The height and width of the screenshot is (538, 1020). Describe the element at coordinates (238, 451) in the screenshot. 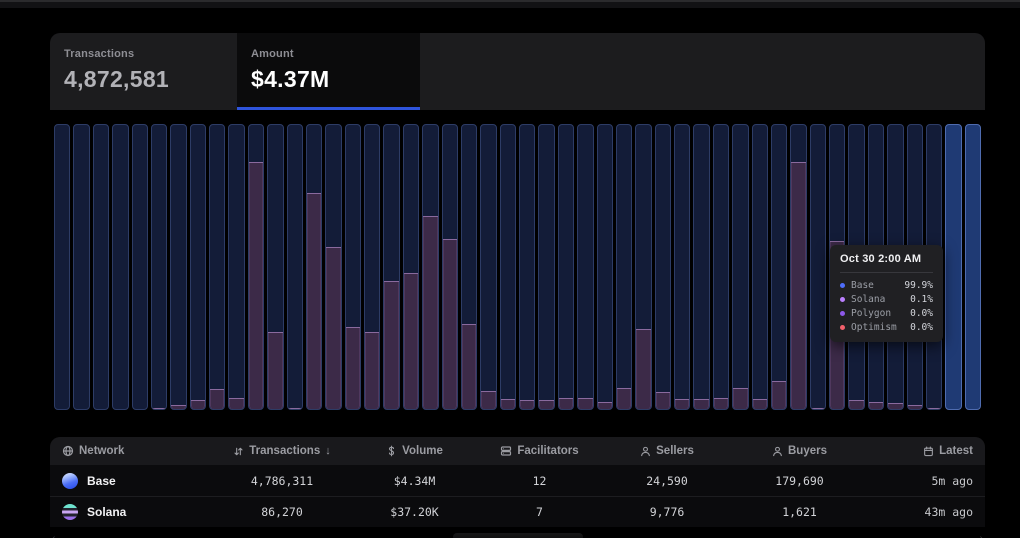

I see `sort-icon` at that location.